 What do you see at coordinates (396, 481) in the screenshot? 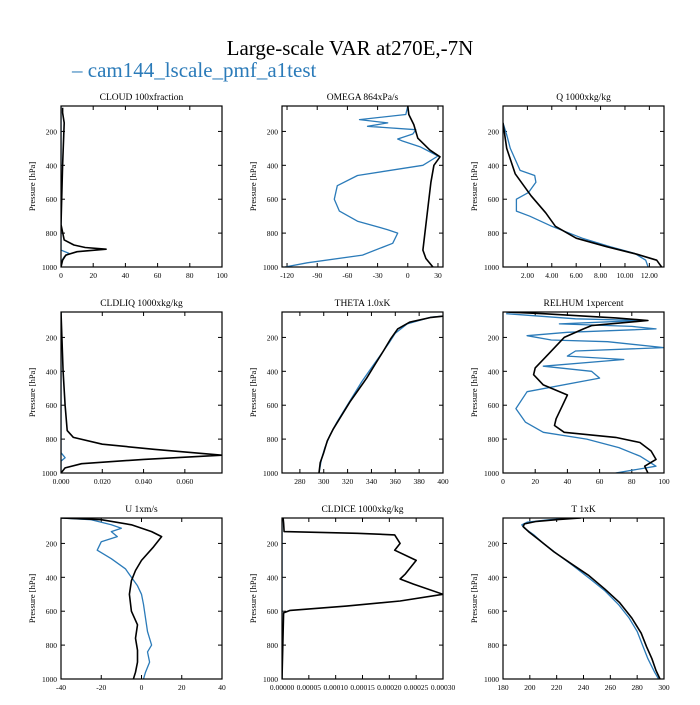
I see `x-tick-label: 360` at bounding box center [396, 481].